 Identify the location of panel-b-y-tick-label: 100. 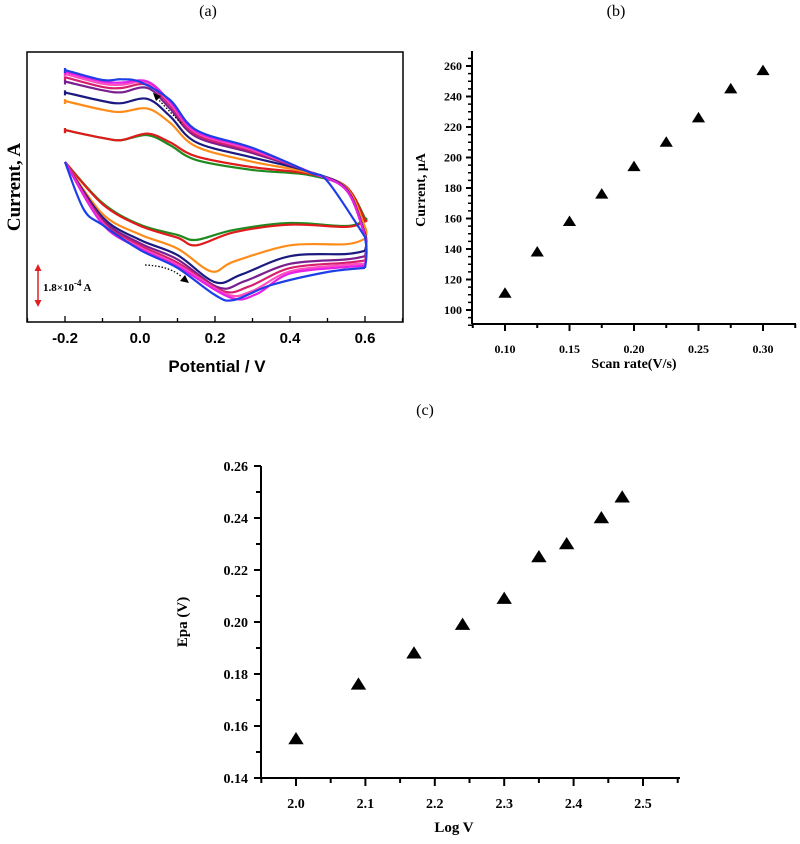
(453, 310).